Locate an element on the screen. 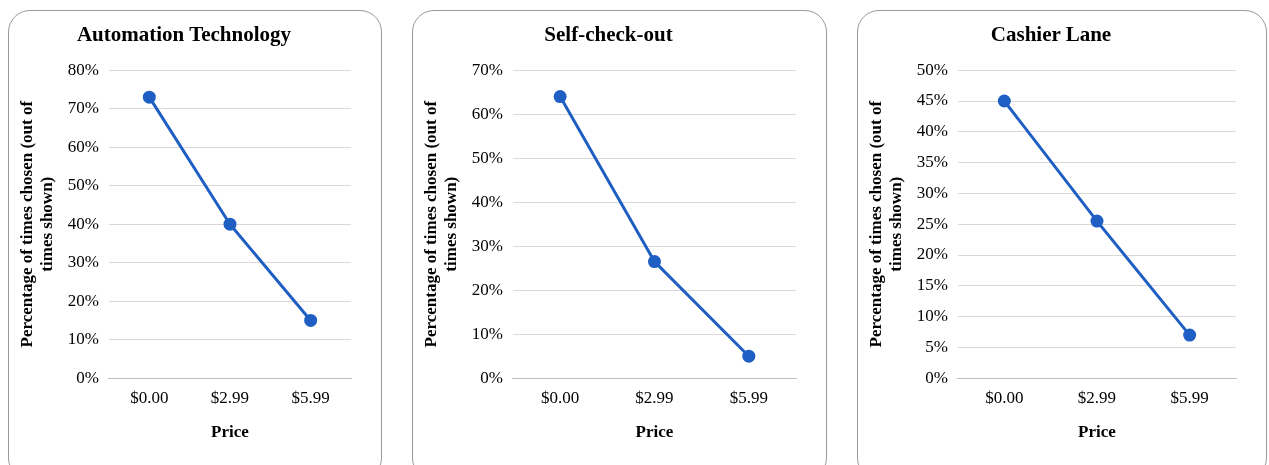 The height and width of the screenshot is (465, 1269). y-tick-label: 45% is located at coordinates (932, 100).